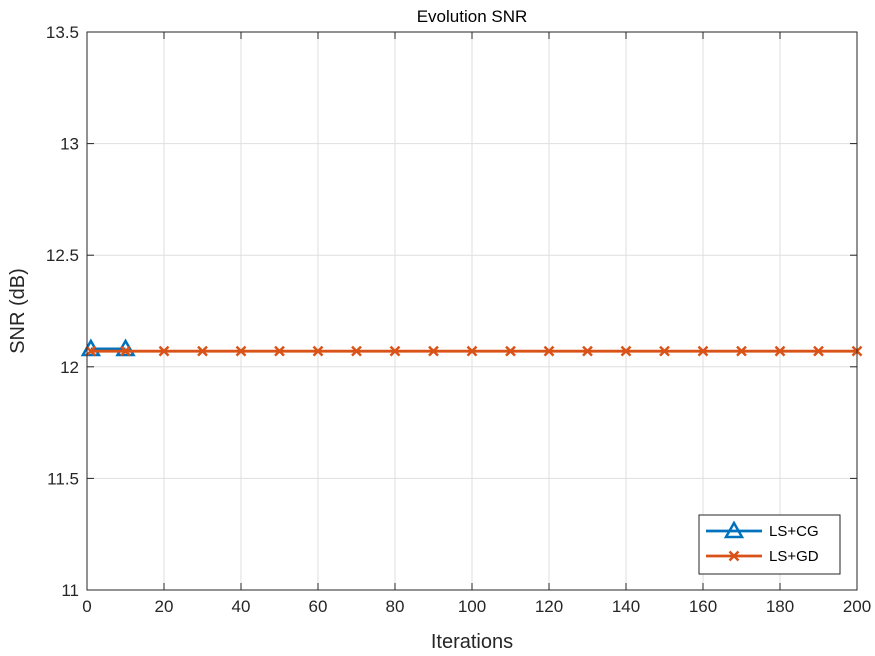 This screenshot has width=875, height=656. What do you see at coordinates (318, 606) in the screenshot?
I see `x-tick-label: 60` at bounding box center [318, 606].